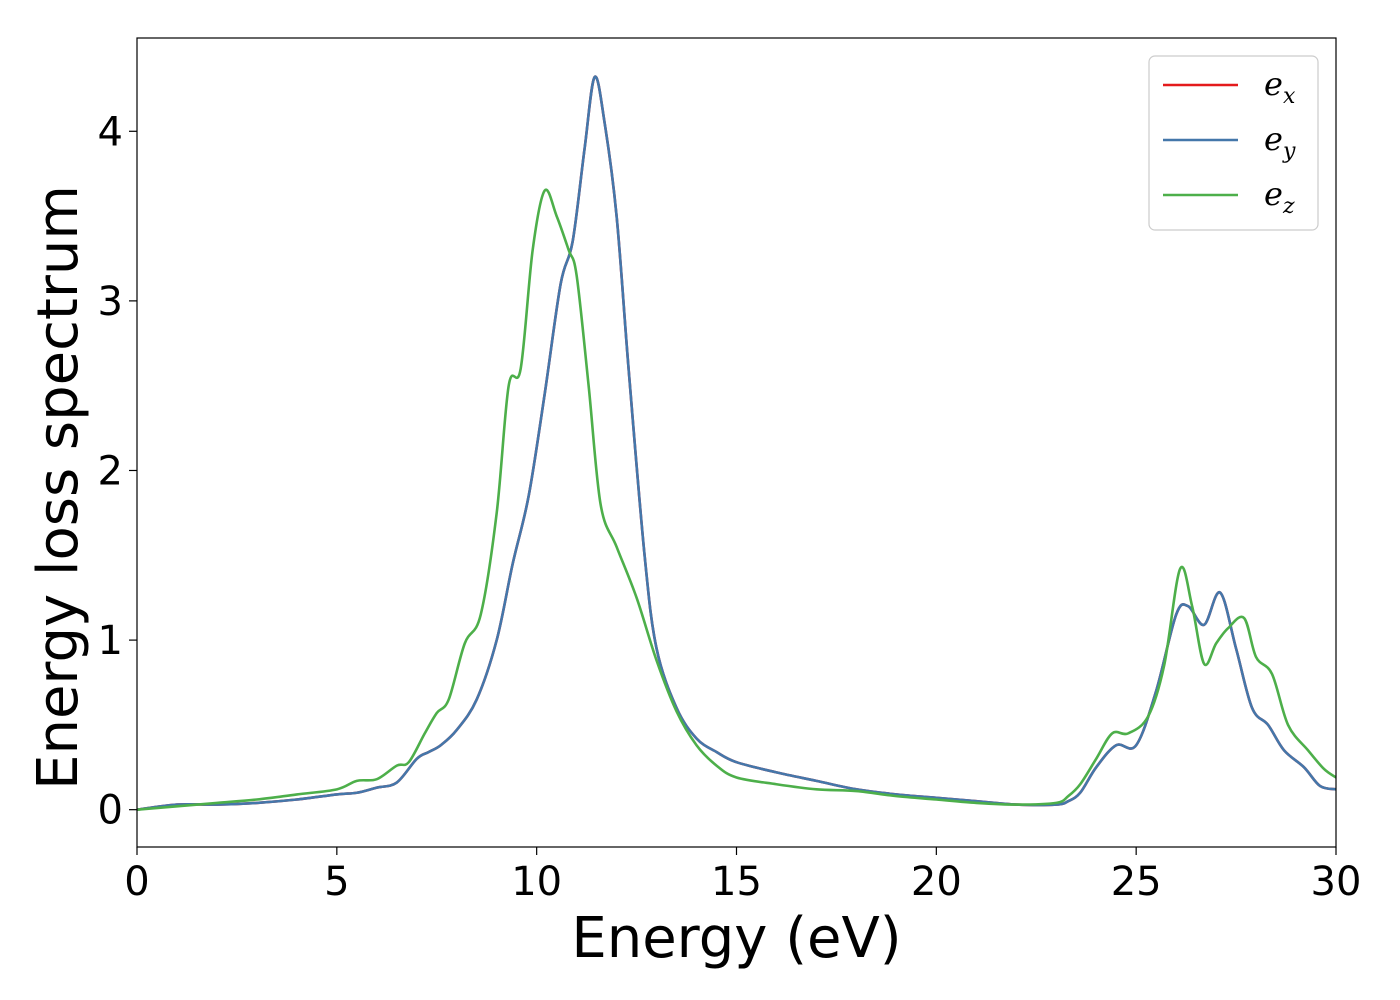 This screenshot has width=1400, height=1000. Describe the element at coordinates (110, 302) in the screenshot. I see `y-tick-label: 3` at that location.